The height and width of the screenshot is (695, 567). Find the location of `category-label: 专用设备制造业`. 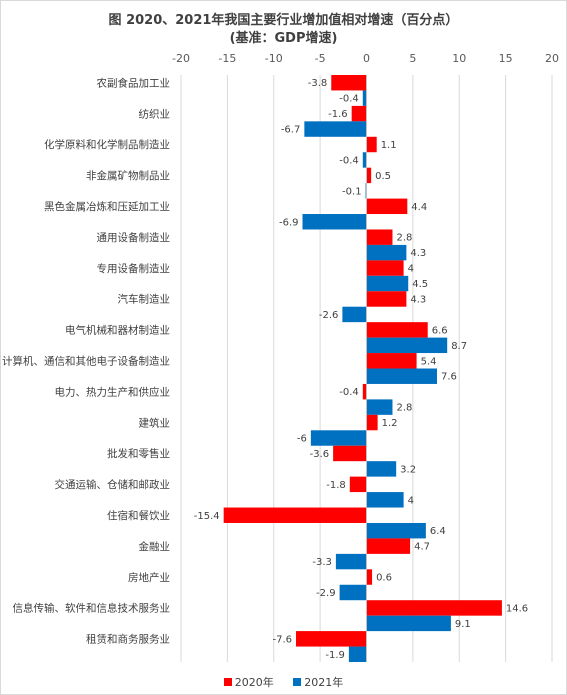

category-label: 专用设备制造业 is located at coordinates (134, 268).